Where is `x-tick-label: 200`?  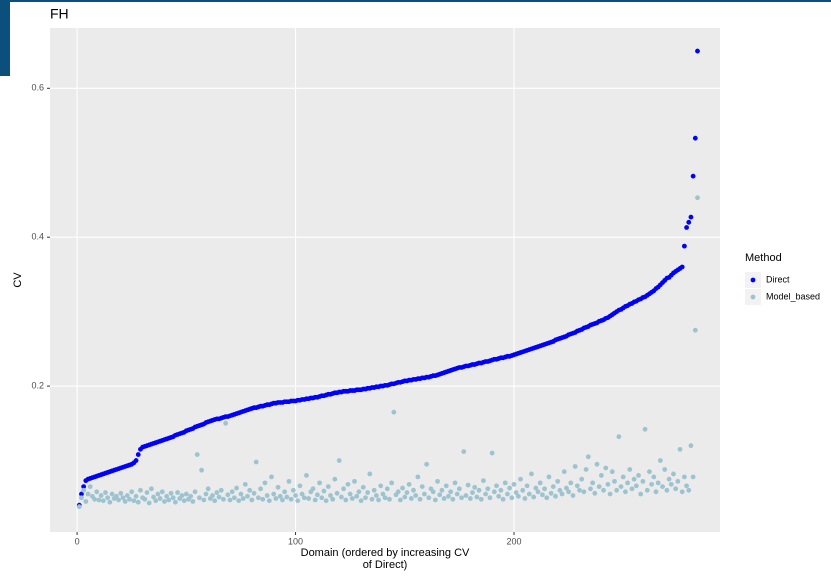 x-tick-label: 200 is located at coordinates (513, 541).